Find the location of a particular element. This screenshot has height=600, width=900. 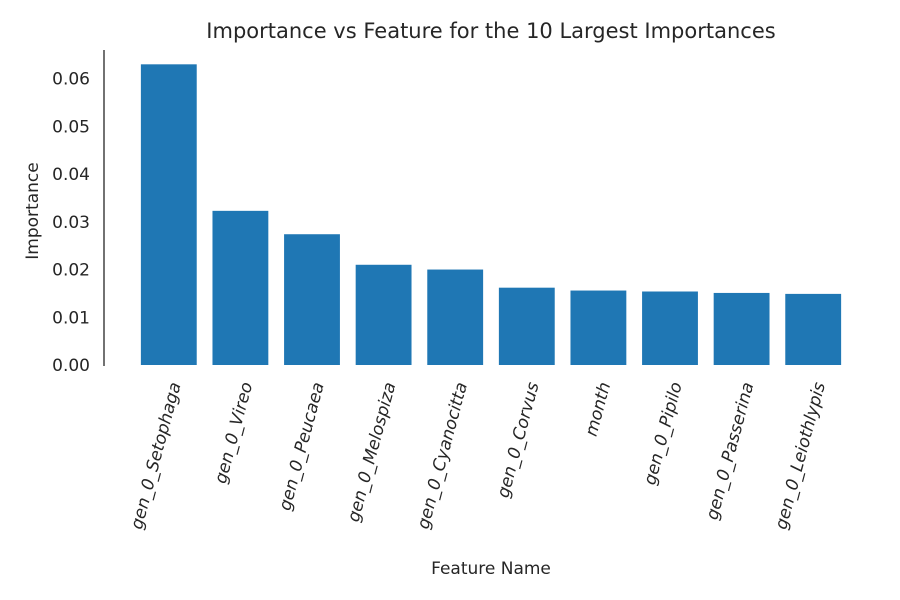

x-tick-label: gen_0_Vireo is located at coordinates (234, 433).